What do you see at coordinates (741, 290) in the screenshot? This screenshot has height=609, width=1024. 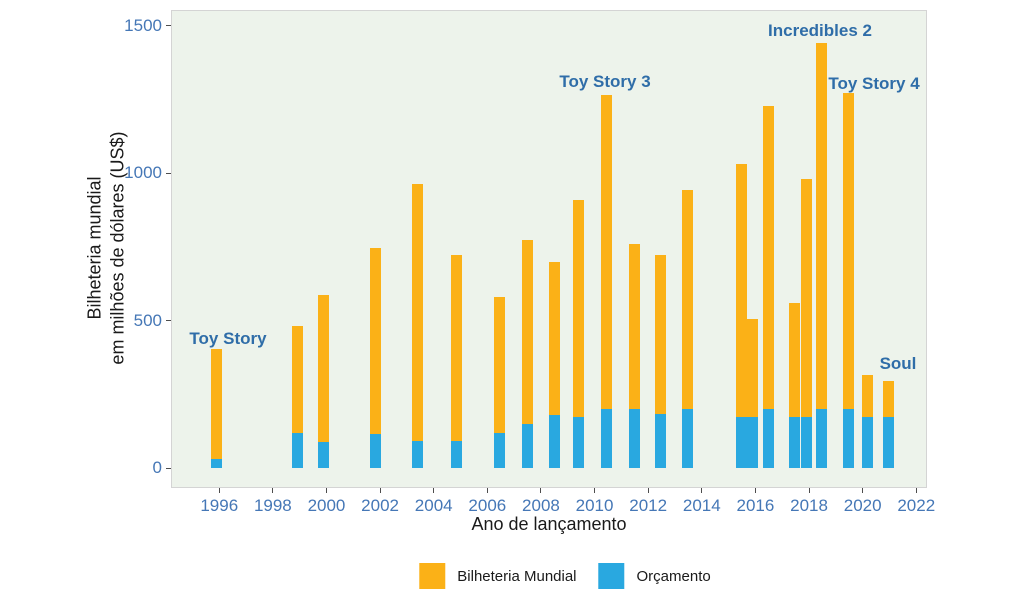 I see `bar-segment-bilheteria-inside-out` at bounding box center [741, 290].